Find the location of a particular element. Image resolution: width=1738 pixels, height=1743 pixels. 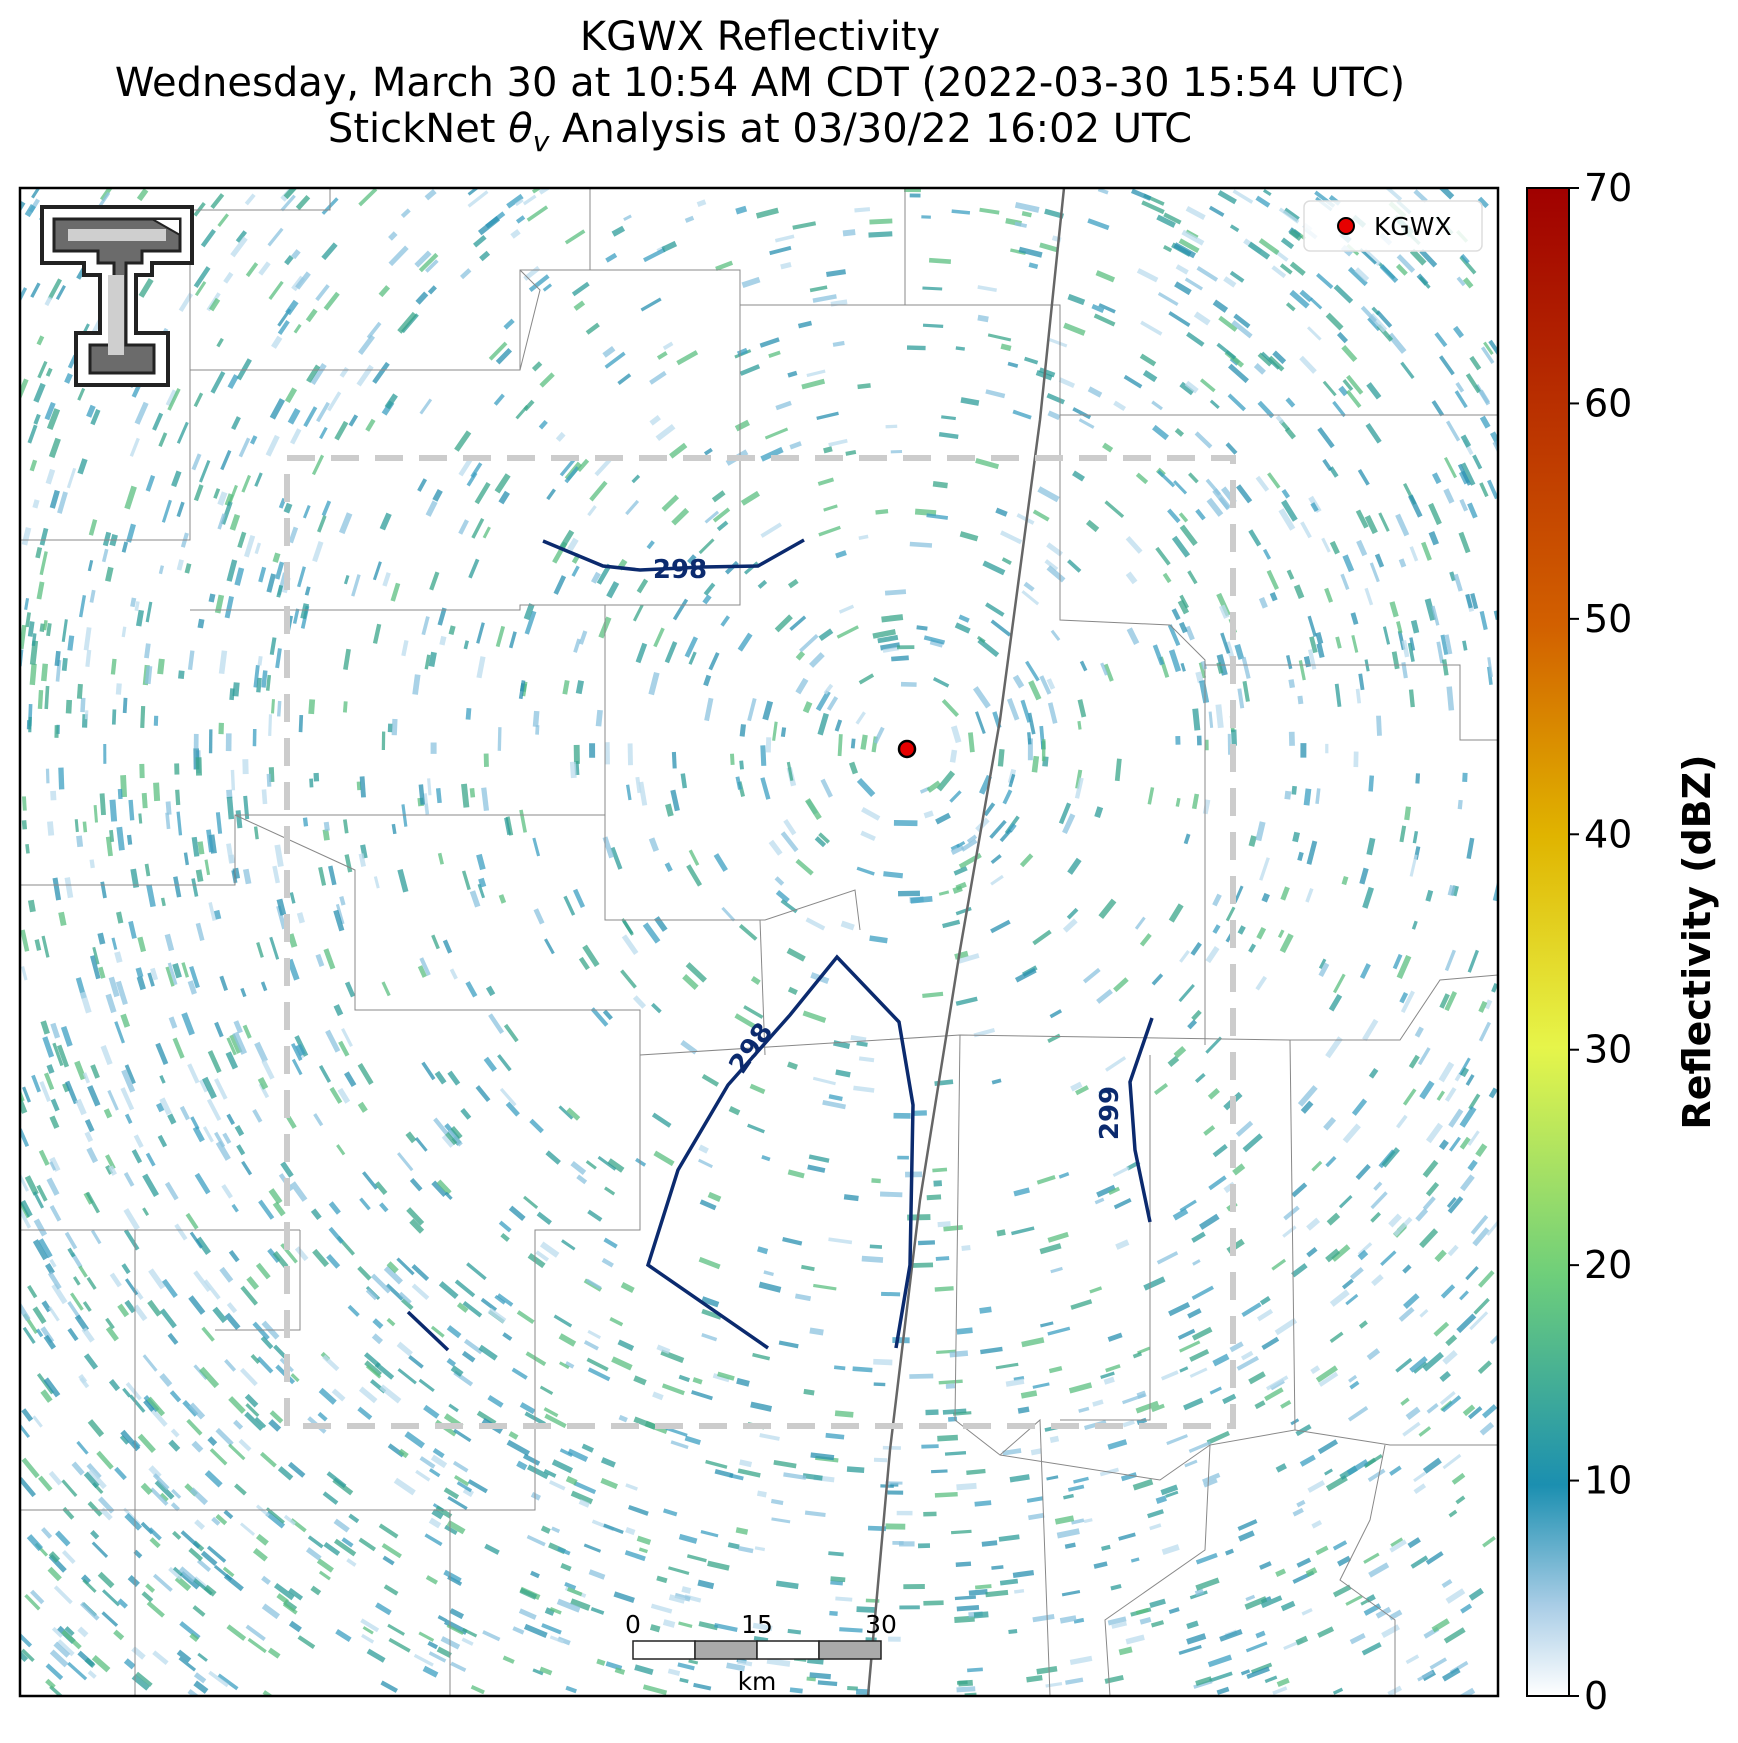

radar-site-marker is located at coordinates (907, 749).